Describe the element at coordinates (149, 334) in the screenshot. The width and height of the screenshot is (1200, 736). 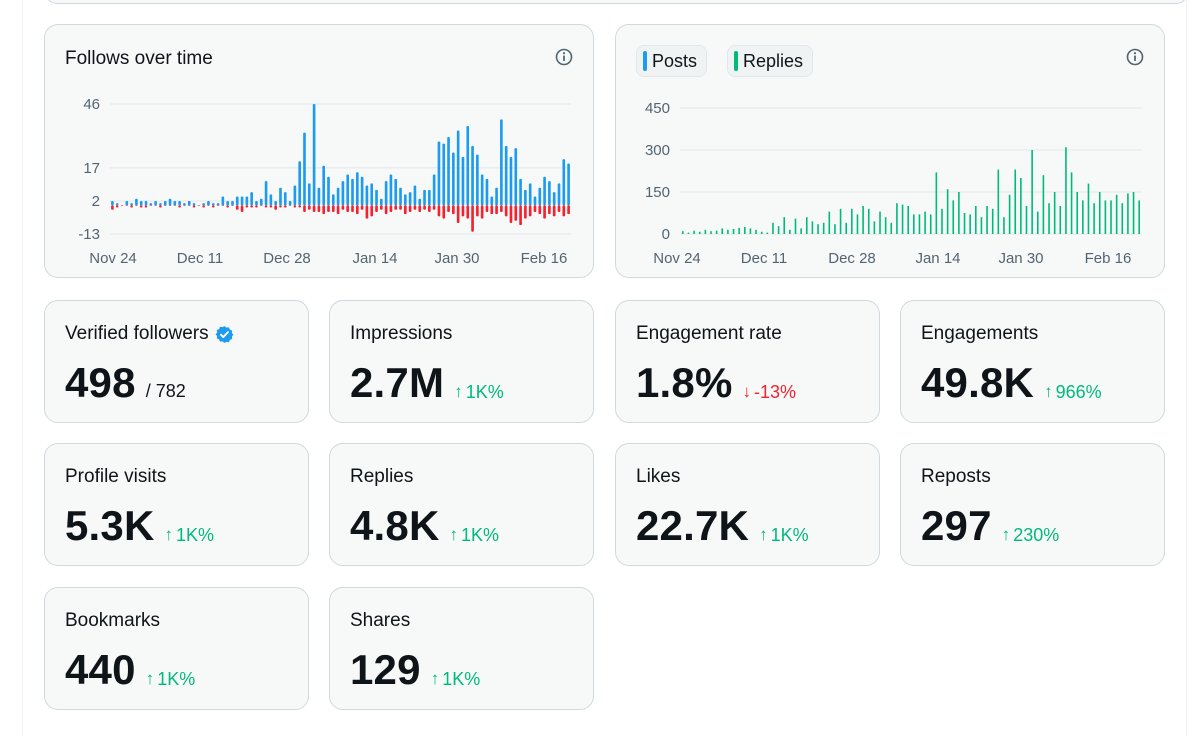
I see `stat-label: Verified followers` at that location.